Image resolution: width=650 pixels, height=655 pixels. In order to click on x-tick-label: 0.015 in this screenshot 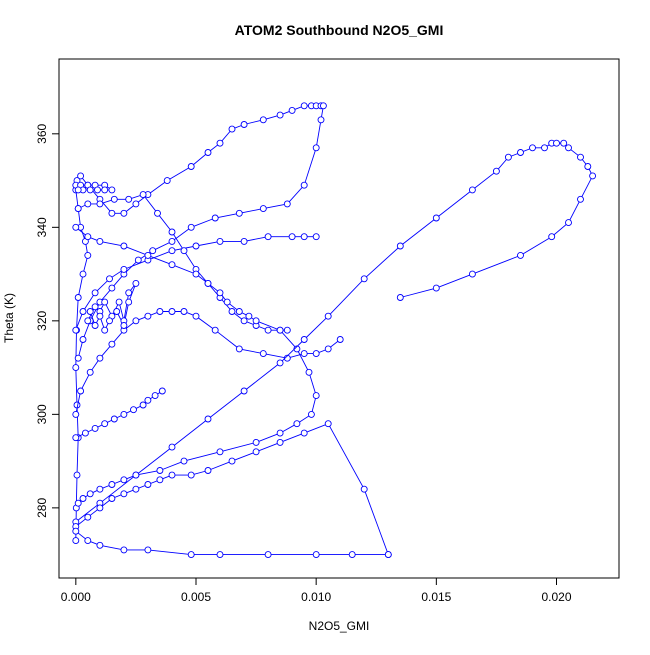, I will do `click(436, 597)`.